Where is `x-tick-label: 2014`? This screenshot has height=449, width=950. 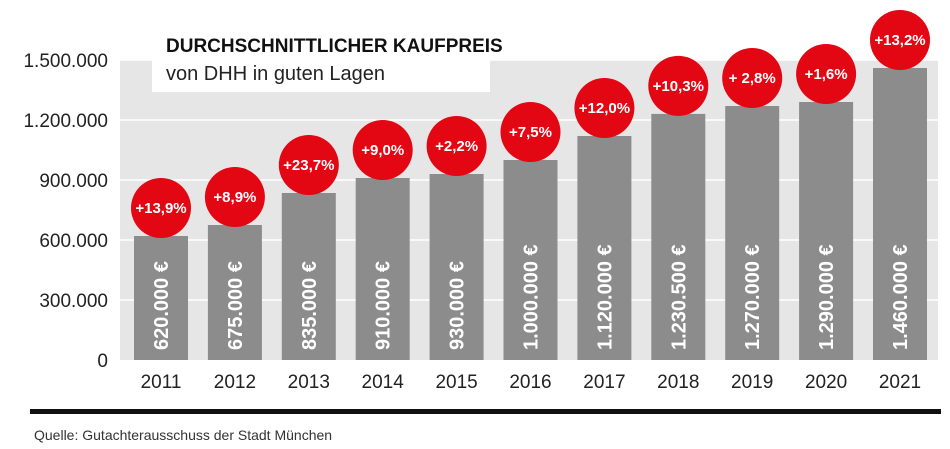
x-tick-label: 2014 is located at coordinates (383, 382).